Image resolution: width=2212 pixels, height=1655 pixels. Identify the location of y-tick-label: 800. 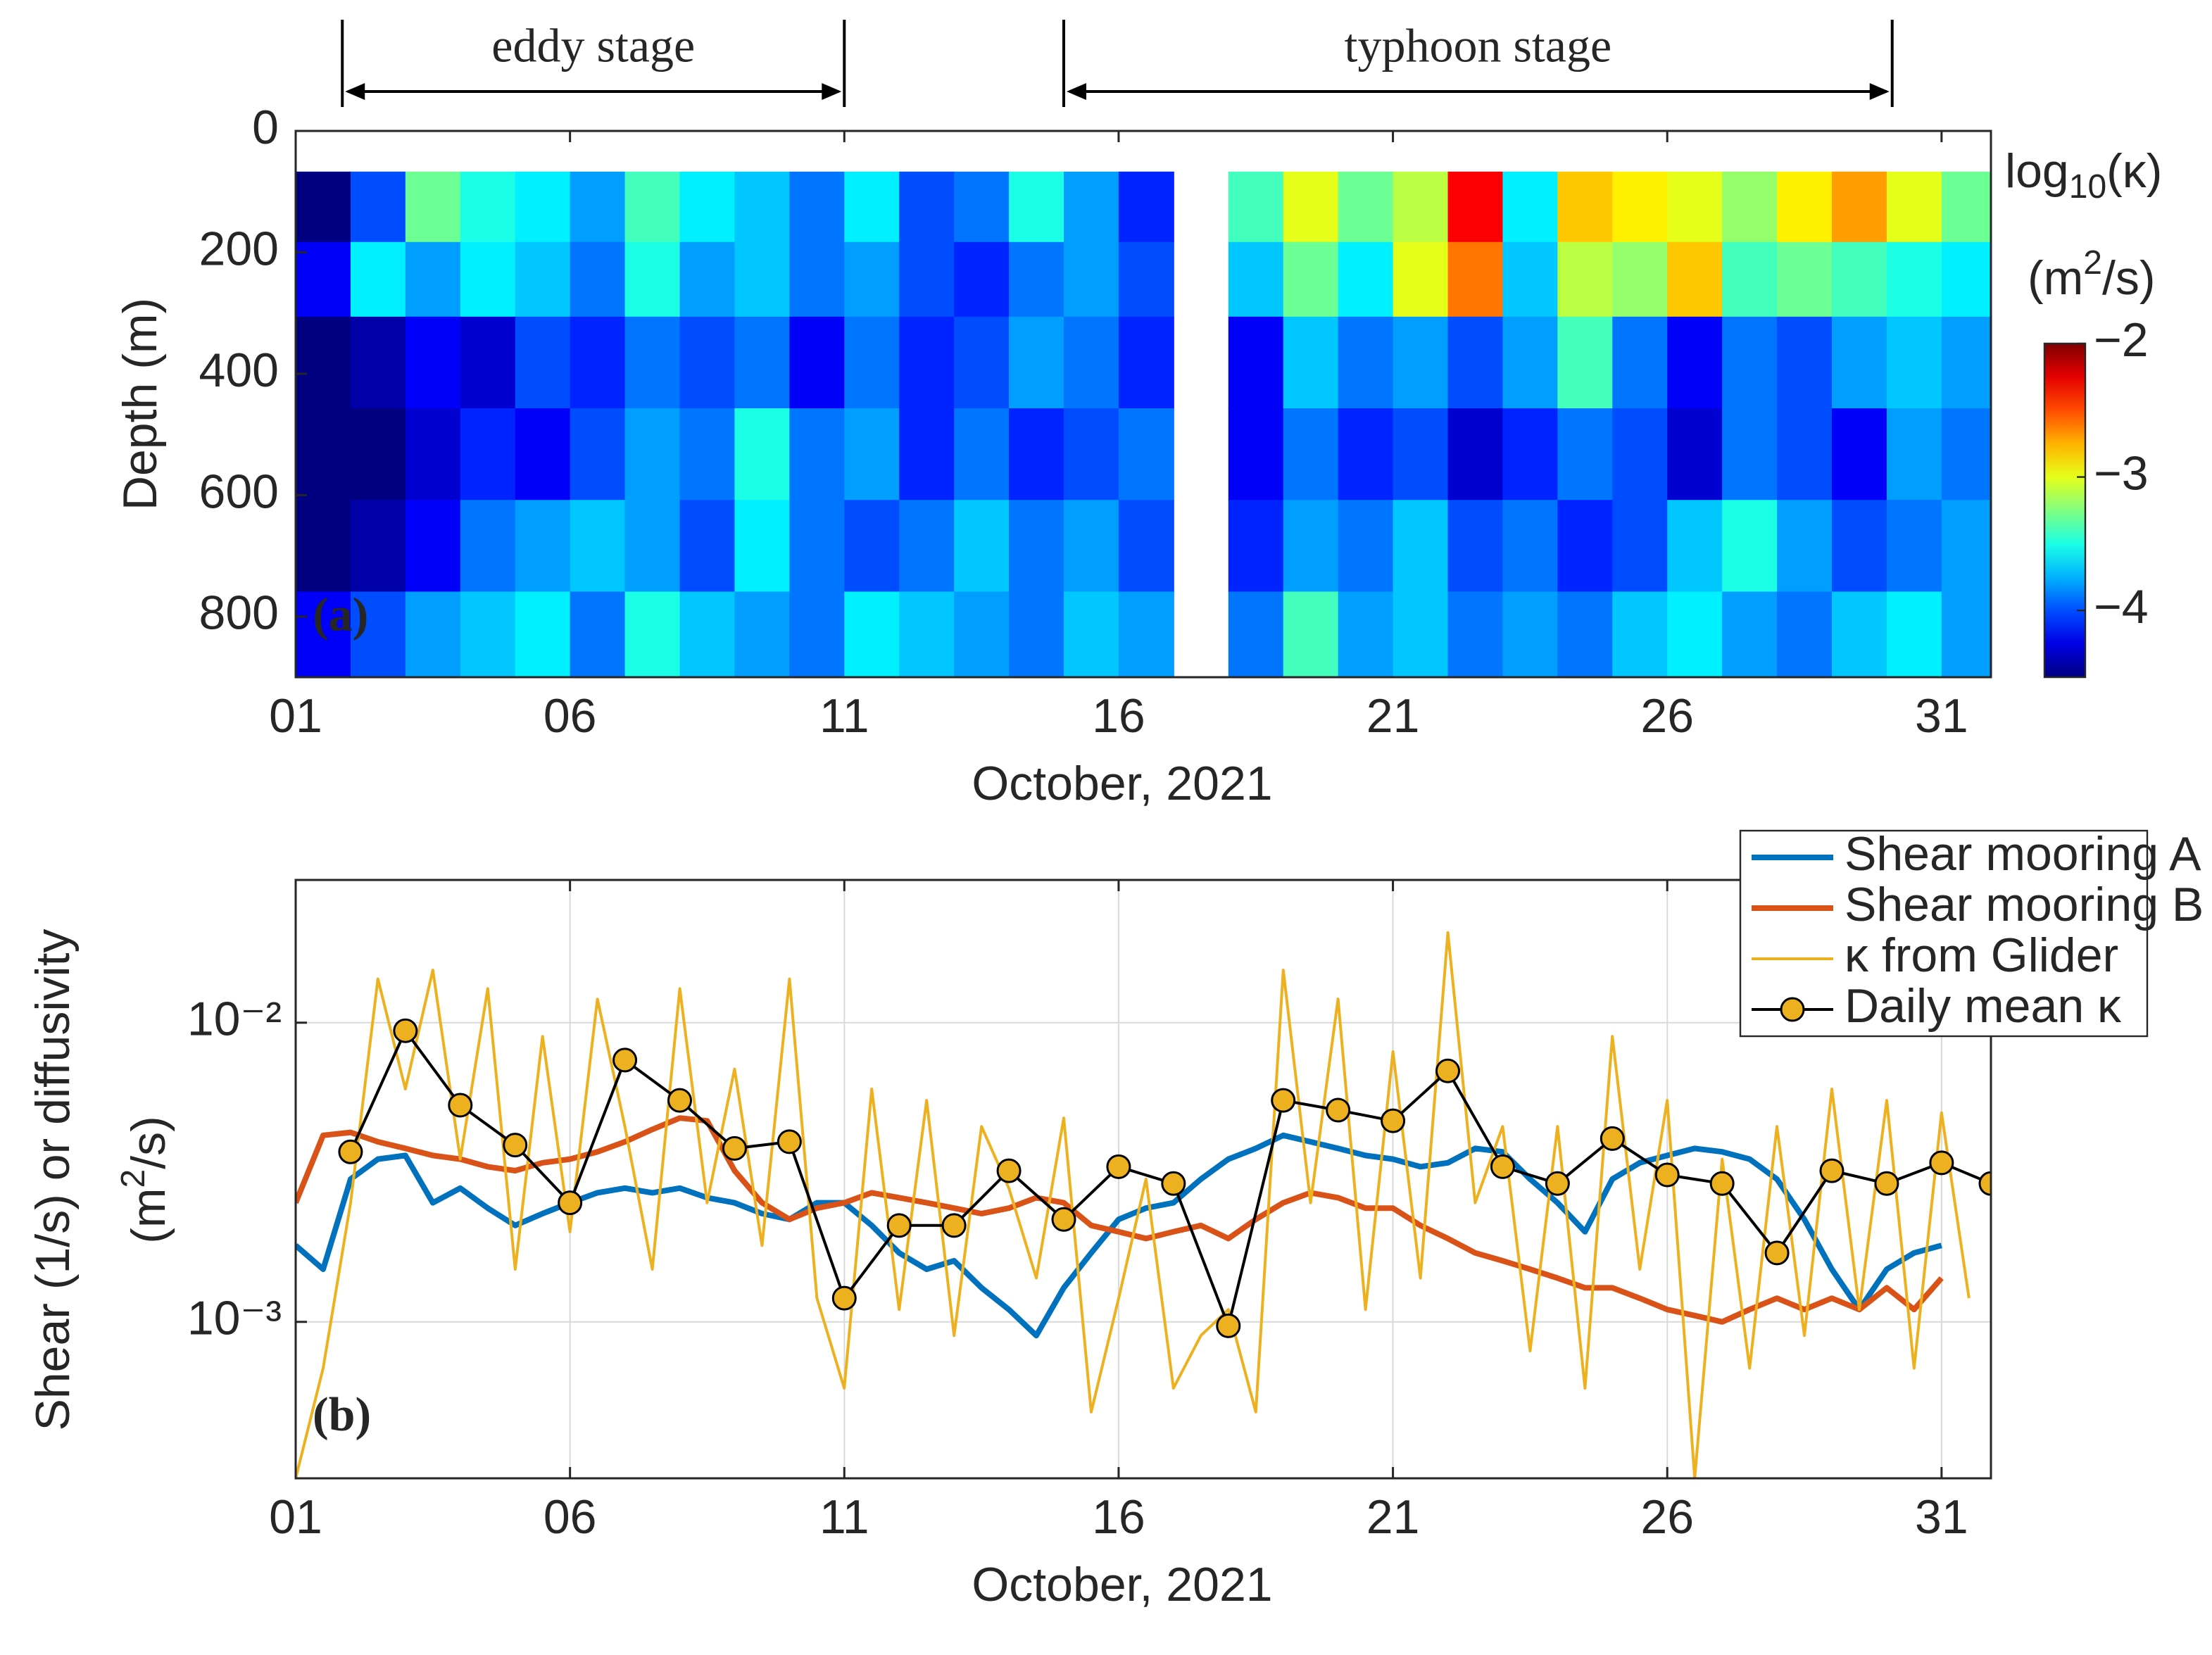
(239, 613).